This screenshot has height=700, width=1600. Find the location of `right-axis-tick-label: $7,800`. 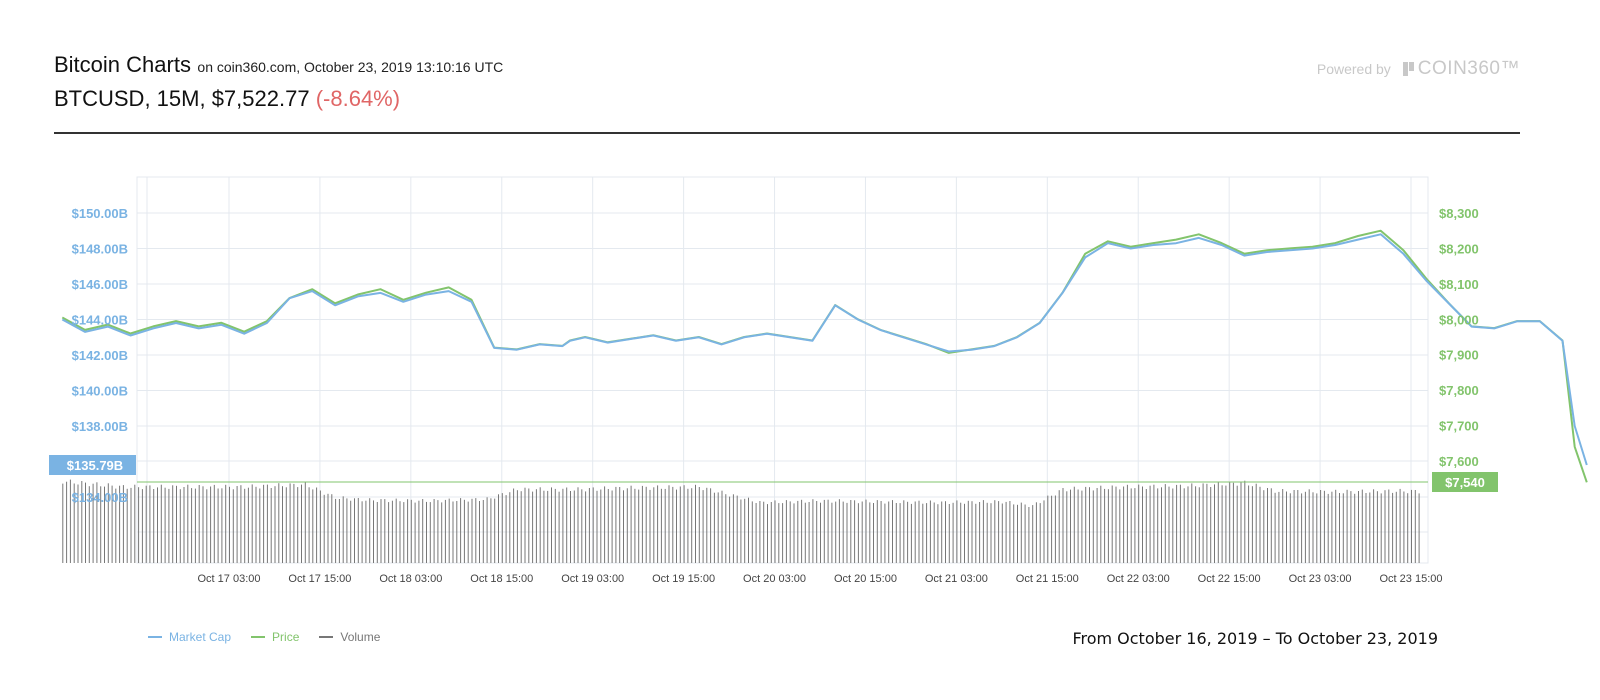

right-axis-tick-label: $7,800 is located at coordinates (1459, 390).